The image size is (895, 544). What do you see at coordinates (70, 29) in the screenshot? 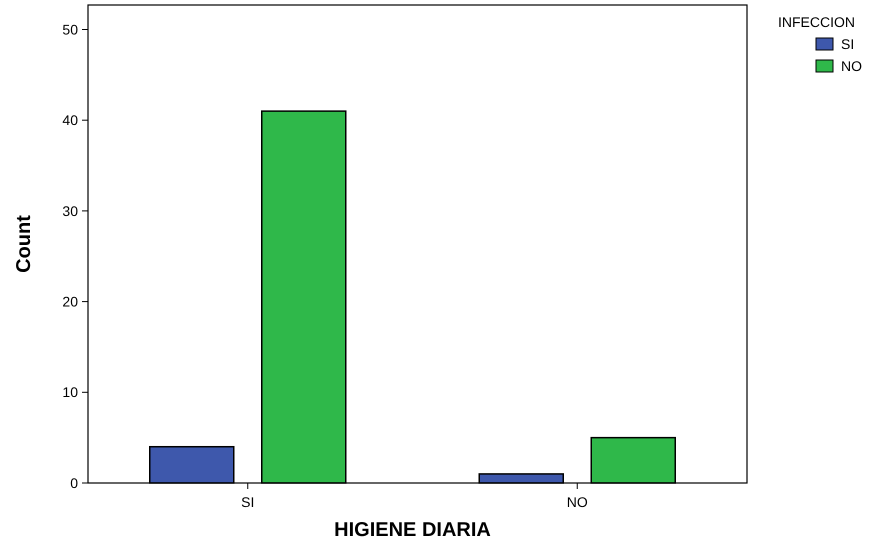
I see `y-tick-label: 50` at bounding box center [70, 29].